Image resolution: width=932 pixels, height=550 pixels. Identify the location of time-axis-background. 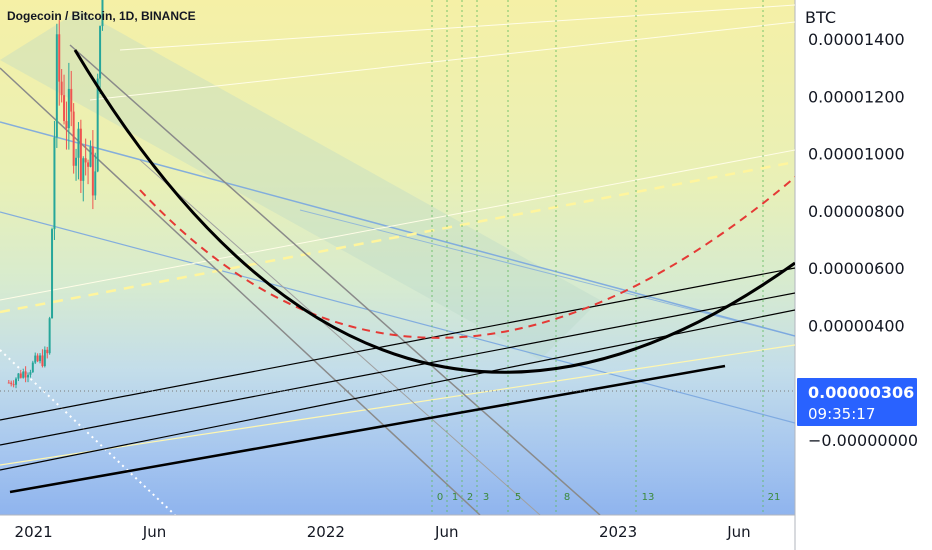
(397, 532).